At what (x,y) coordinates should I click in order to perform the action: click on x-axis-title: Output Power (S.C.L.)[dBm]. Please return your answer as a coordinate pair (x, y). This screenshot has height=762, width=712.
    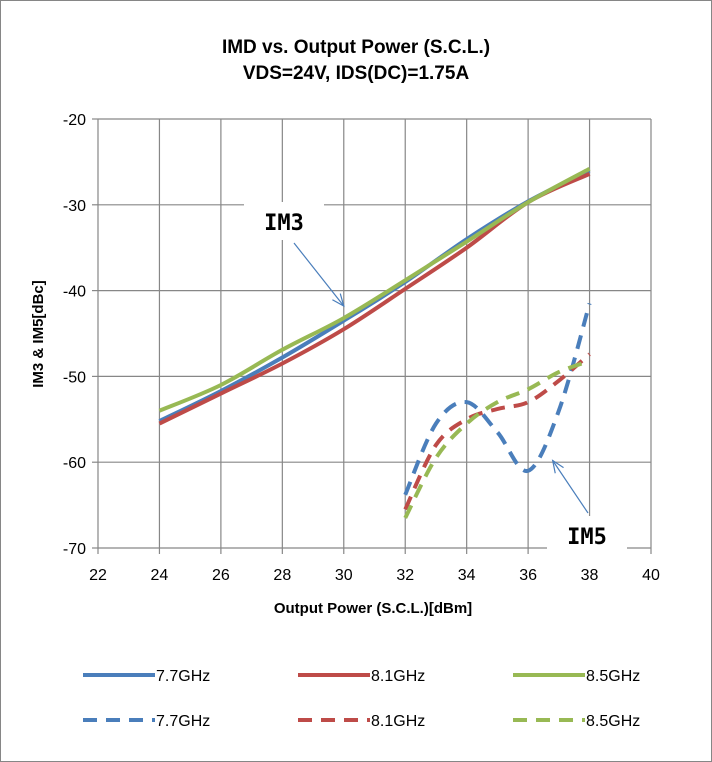
    Looking at the image, I should click on (373, 608).